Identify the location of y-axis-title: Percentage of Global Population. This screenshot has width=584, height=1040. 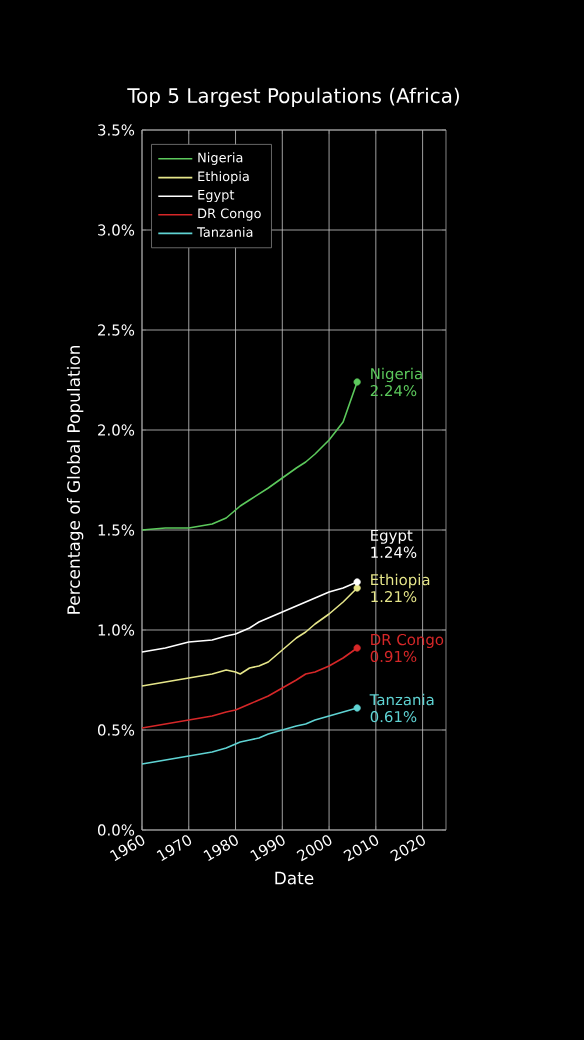
(75, 480).